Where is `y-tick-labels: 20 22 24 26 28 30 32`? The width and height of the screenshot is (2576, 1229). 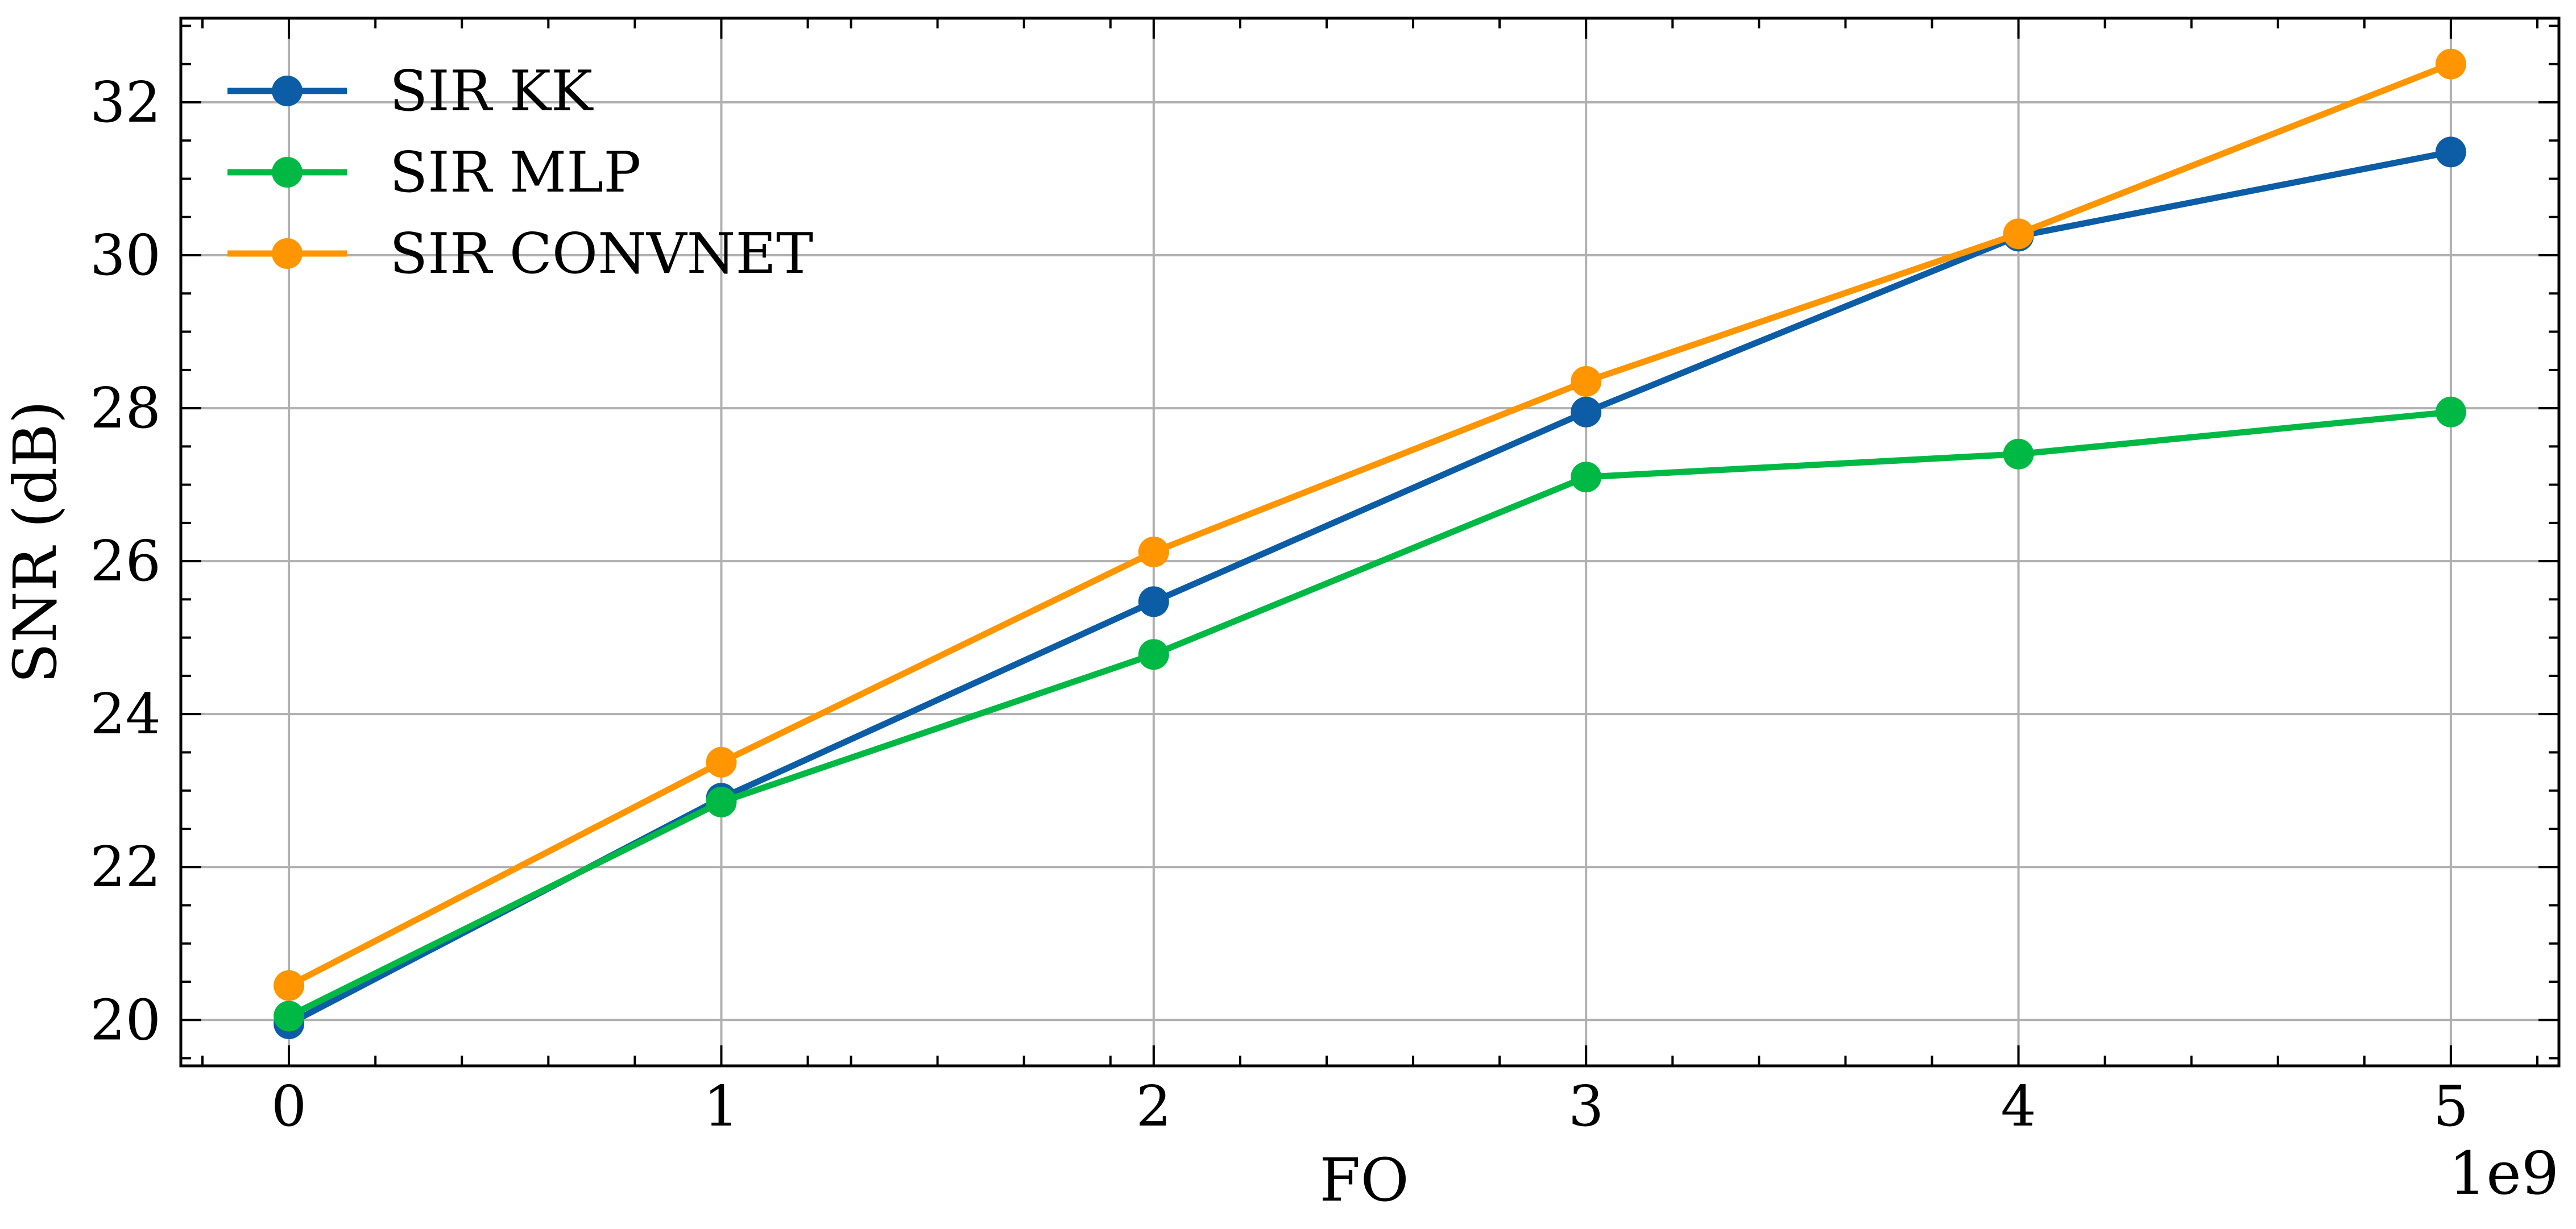 y-tick-labels: 20 22 24 26 28 30 32 is located at coordinates (125, 561).